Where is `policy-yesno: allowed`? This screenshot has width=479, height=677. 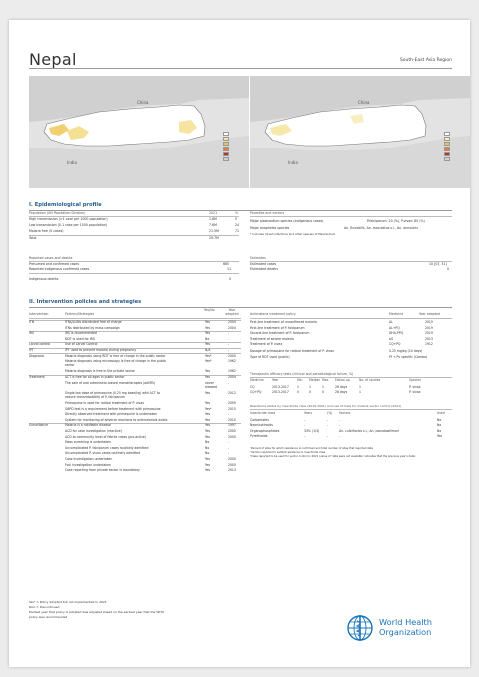
policy-yesno: allowed is located at coordinates (211, 386).